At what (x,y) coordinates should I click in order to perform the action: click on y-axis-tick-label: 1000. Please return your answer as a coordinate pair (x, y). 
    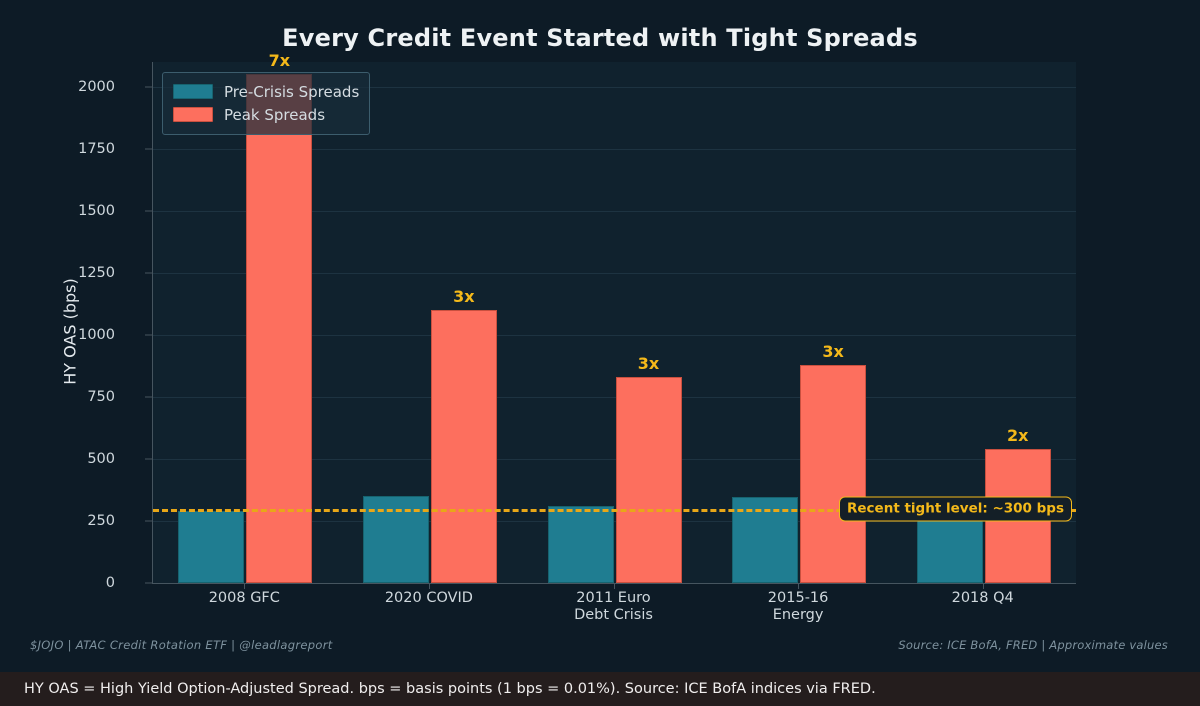
    Looking at the image, I should click on (96, 334).